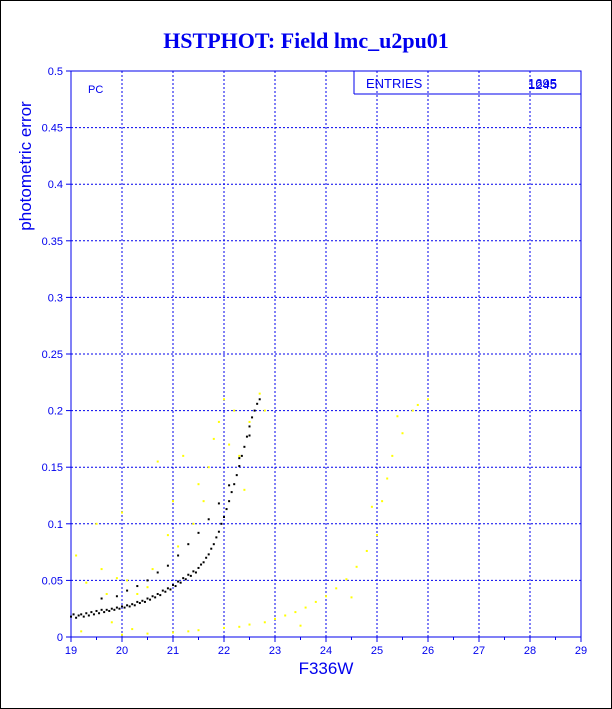  I want to click on y-tick-label: 0, so click(60, 638).